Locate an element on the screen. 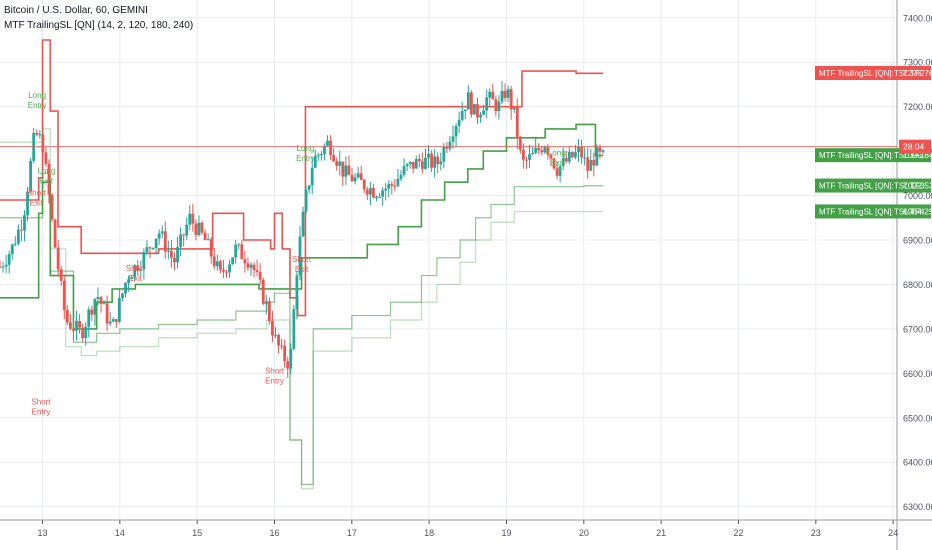 This screenshot has width=932, height=550. time-tick-label: 16 is located at coordinates (275, 533).